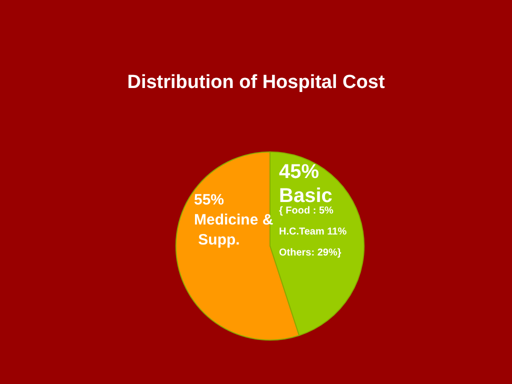  What do you see at coordinates (299, 172) in the screenshot?
I see `data-label: 45%` at bounding box center [299, 172].